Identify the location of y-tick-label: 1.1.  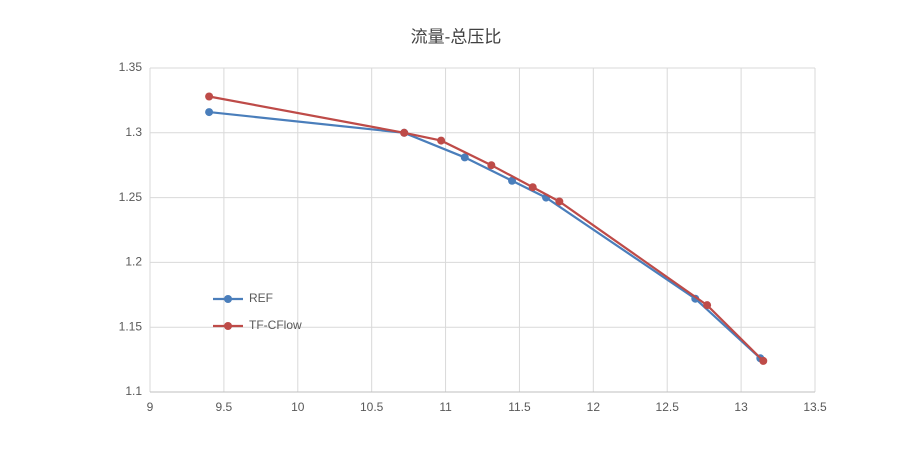
(133, 391).